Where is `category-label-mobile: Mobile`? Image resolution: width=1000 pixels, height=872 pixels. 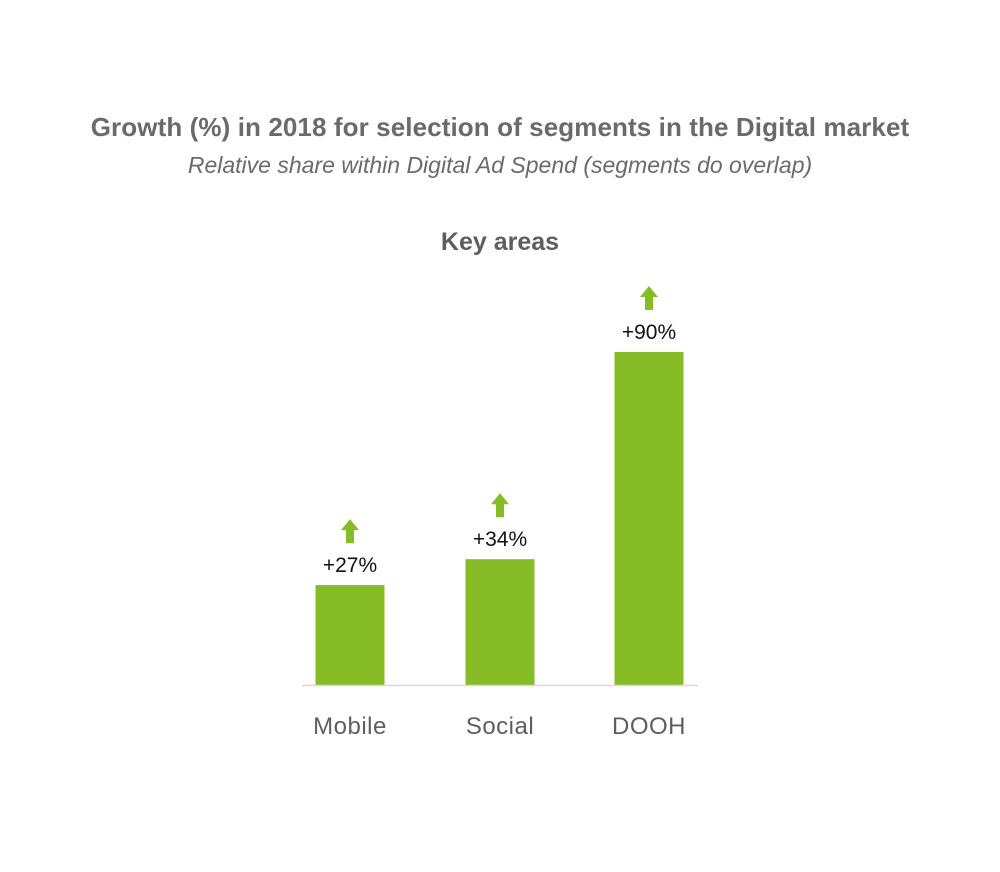 category-label-mobile: Mobile is located at coordinates (350, 726).